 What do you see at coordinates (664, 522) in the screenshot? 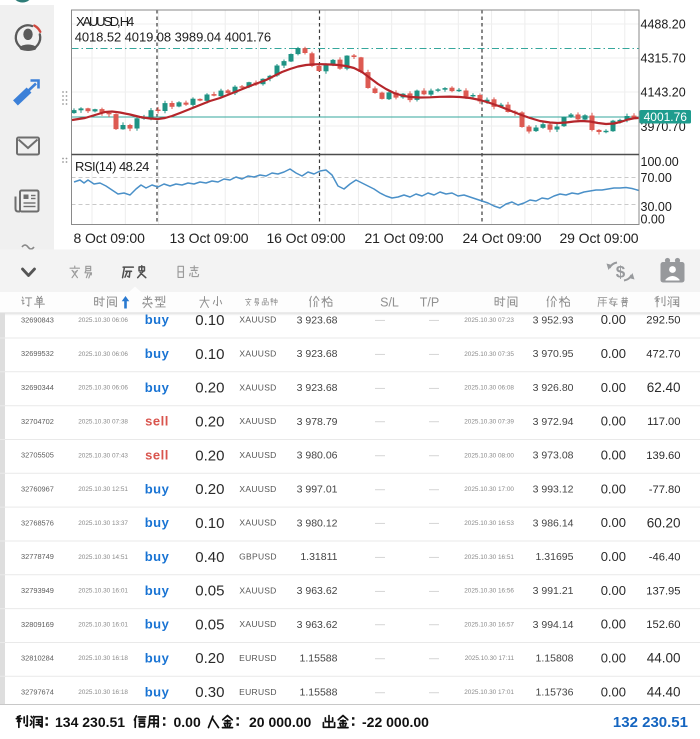
I see `svg-text: 60.20` at bounding box center [664, 522].